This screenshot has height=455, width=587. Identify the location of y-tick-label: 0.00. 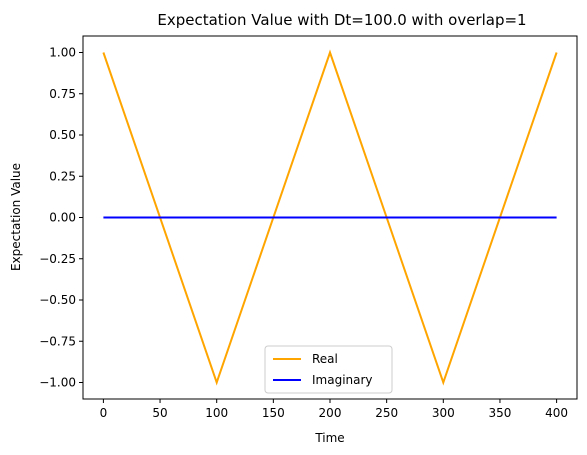
(62, 218).